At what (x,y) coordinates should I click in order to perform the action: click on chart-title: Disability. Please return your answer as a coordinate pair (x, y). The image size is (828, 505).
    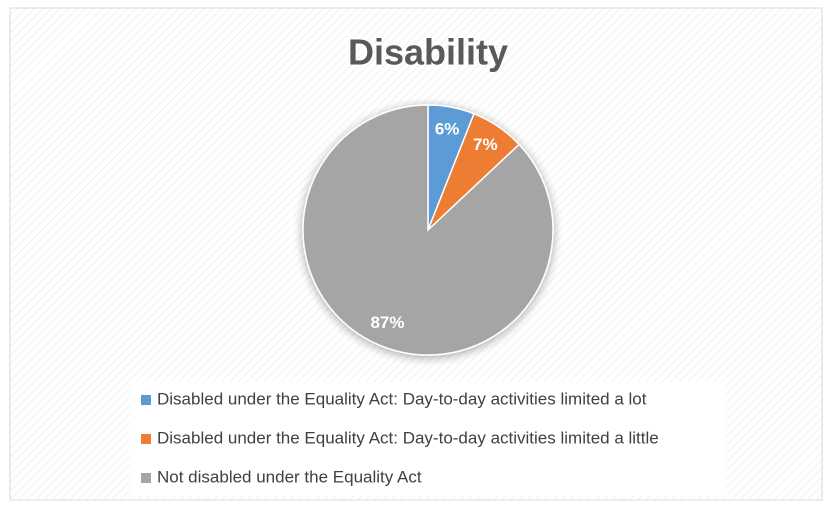
    Looking at the image, I should click on (428, 52).